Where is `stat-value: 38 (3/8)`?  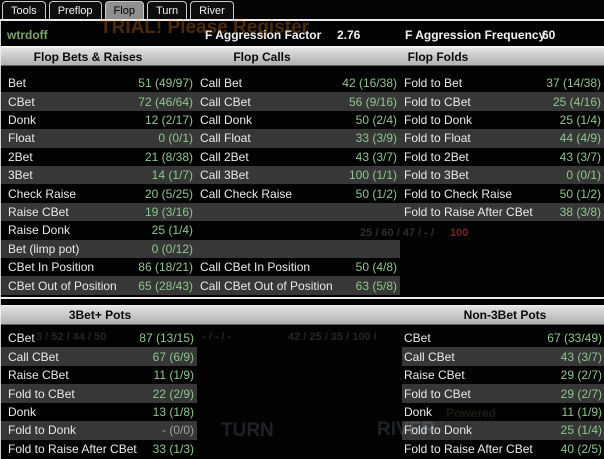
stat-value: 38 (3/8) is located at coordinates (580, 212).